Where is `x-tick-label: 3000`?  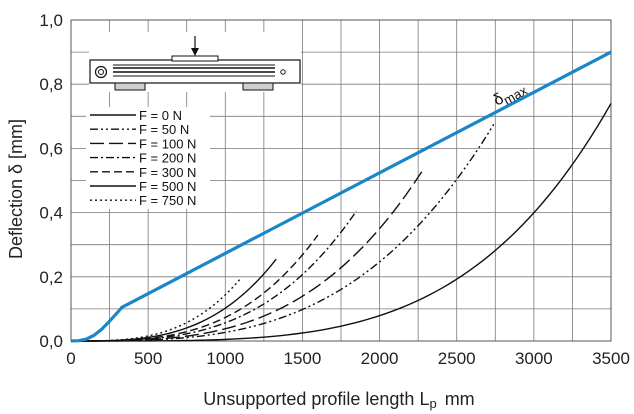 x-tick-label: 3000 is located at coordinates (534, 358).